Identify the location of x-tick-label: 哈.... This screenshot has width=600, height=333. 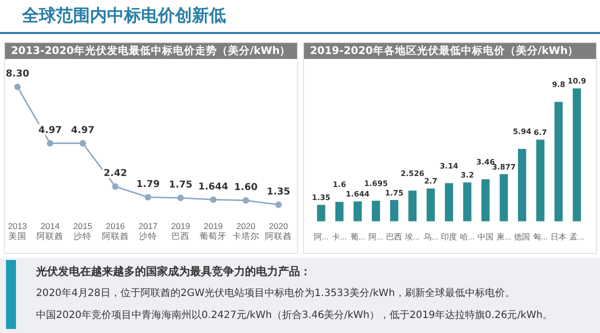
(467, 237).